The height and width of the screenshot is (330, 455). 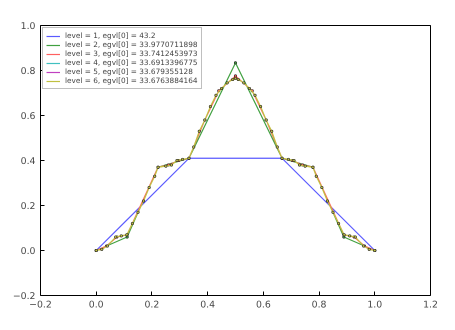 What do you see at coordinates (96, 305) in the screenshot?
I see `x-tick-label: 0.0` at bounding box center [96, 305].